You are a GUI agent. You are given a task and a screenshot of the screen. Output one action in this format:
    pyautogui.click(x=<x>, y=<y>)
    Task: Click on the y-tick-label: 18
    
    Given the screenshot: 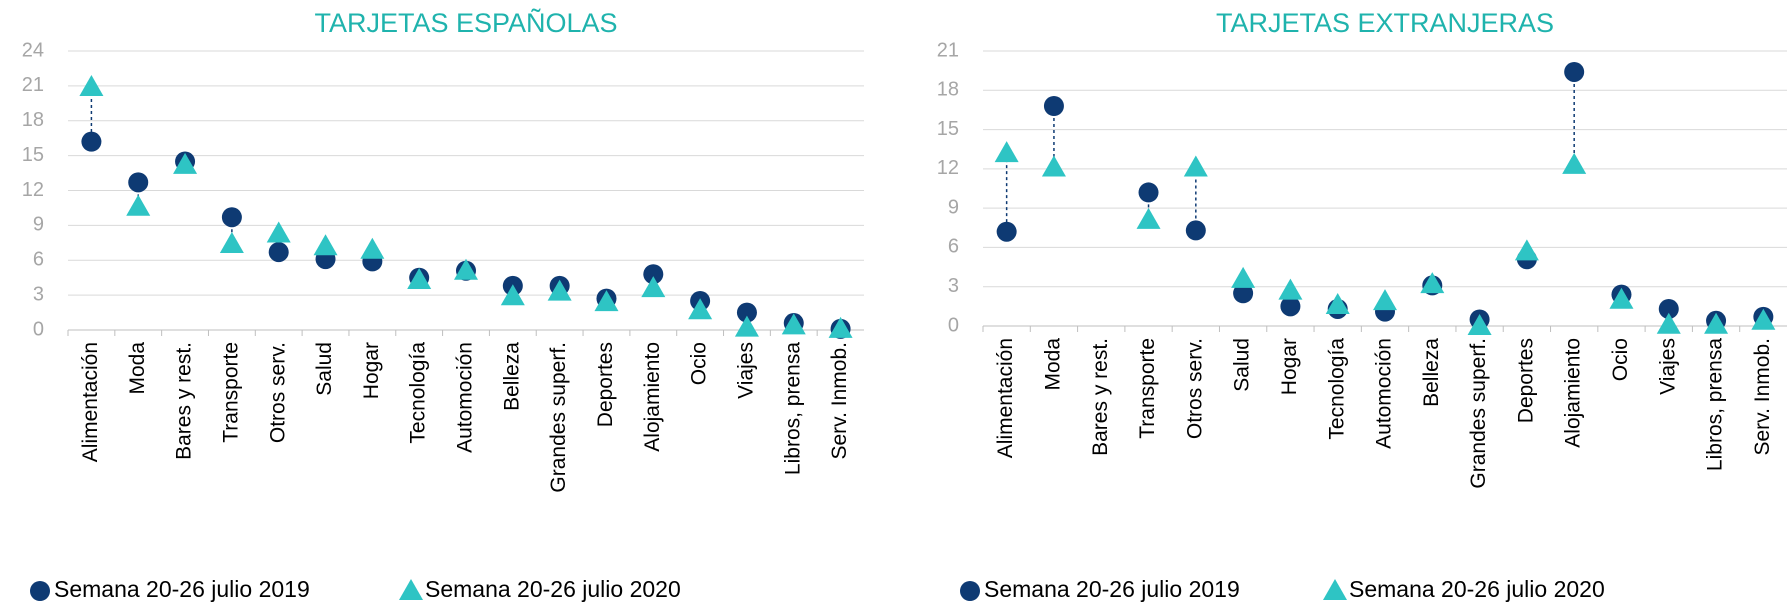 What is the action you would take?
    pyautogui.click(x=948, y=90)
    